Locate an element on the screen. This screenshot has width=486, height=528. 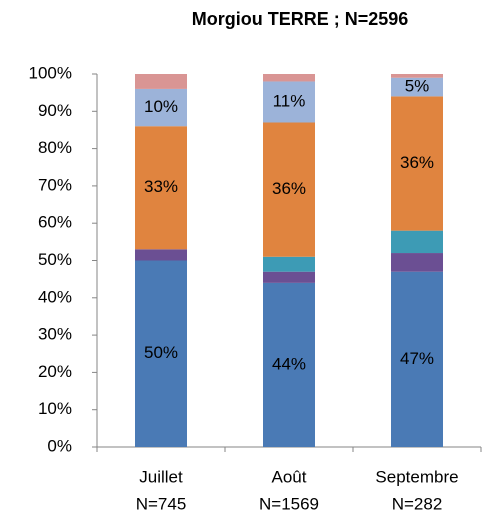
x-tick-label: Septembre is located at coordinates (416, 476).